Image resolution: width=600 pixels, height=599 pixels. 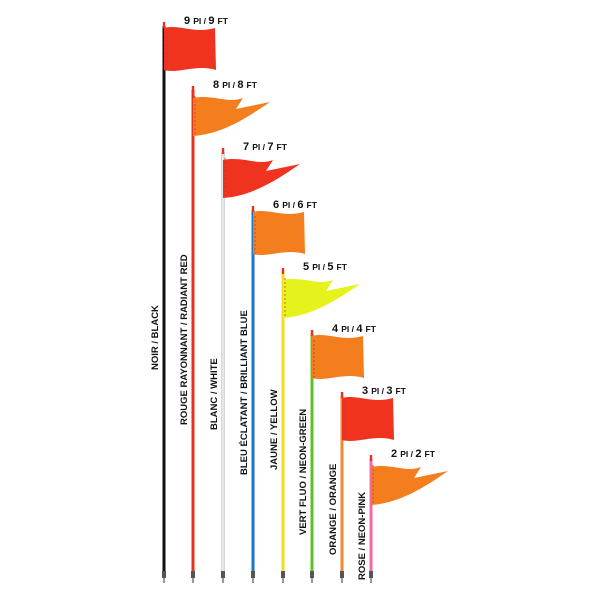 What do you see at coordinates (244, 392) in the screenshot?
I see `pole-color-label: BLEU ÉCLATANT / BRILLIANT BLUE` at bounding box center [244, 392].